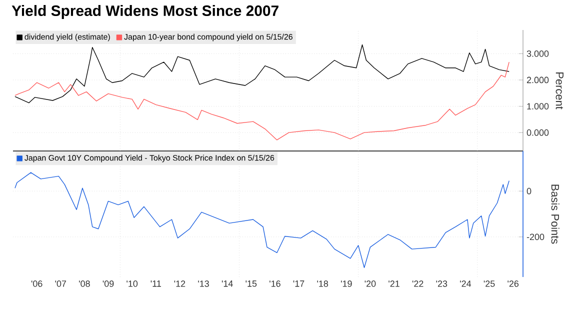 Image resolution: width=576 pixels, height=321 pixels. I want to click on x-tick-label: '25, so click(489, 283).